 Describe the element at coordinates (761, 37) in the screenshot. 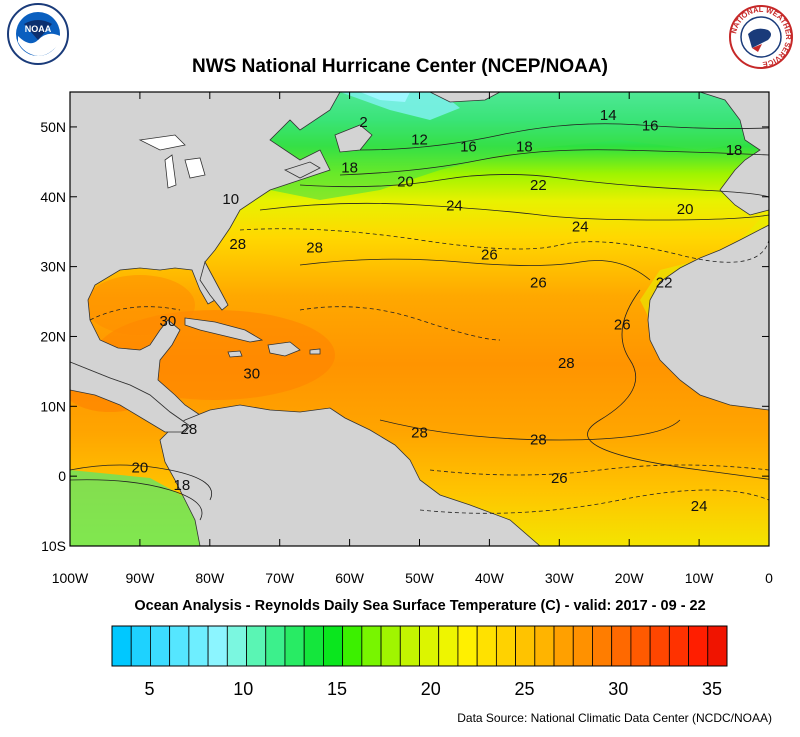

I see `nws-logo-icon: NATIONAL WEATHER SERVICE` at that location.